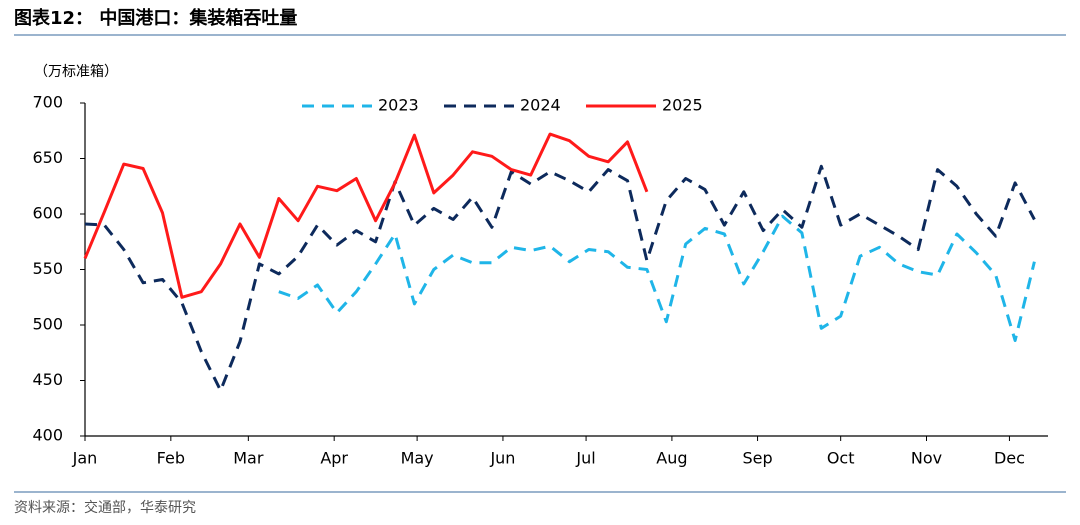 This screenshot has height=525, width=1080. I want to click on y-tick-label: 500, so click(47, 324).